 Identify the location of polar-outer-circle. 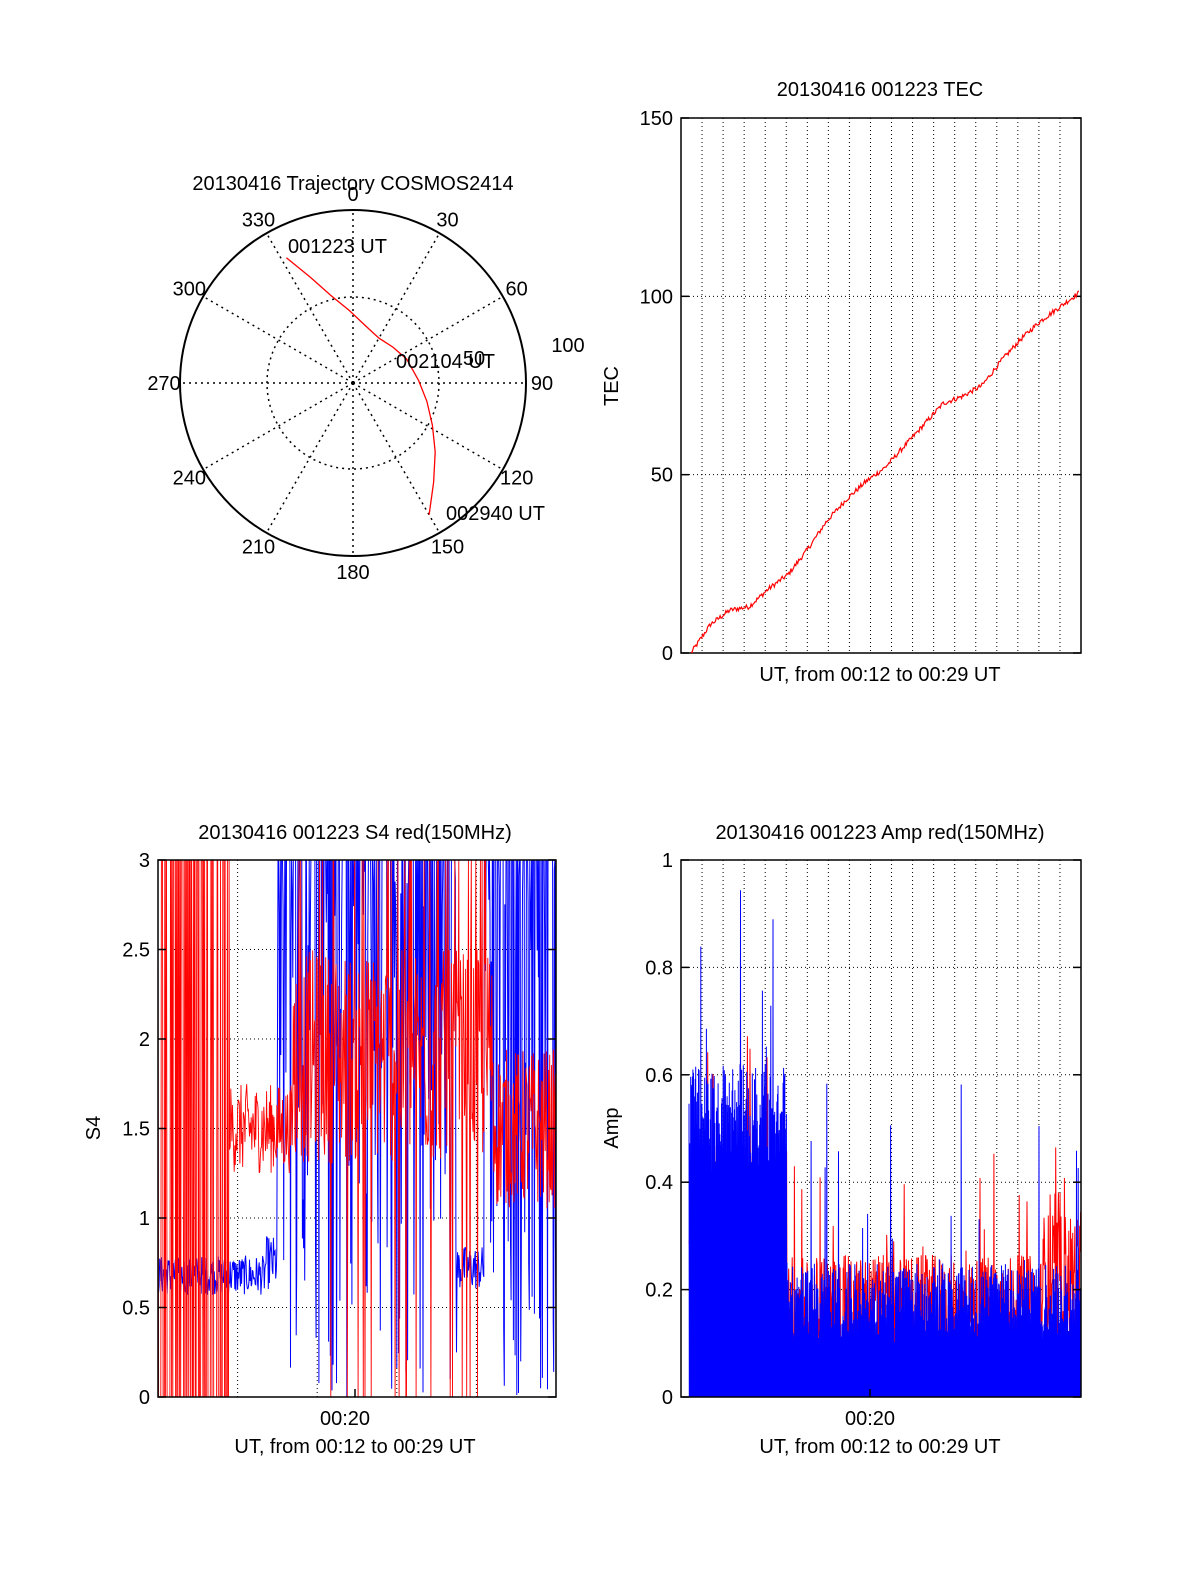
(353, 383).